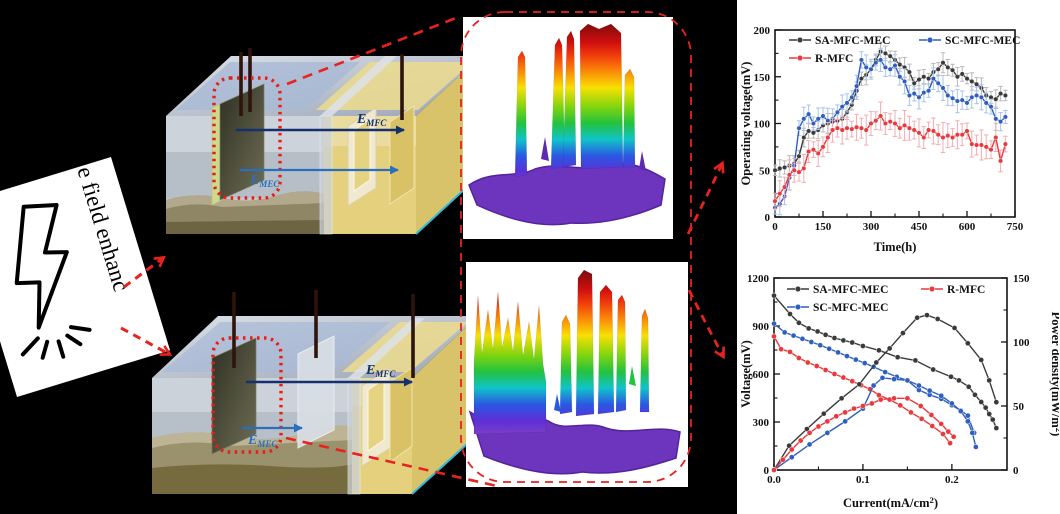  I want to click on connector-panel-to-bottom-chart, so click(706, 324).